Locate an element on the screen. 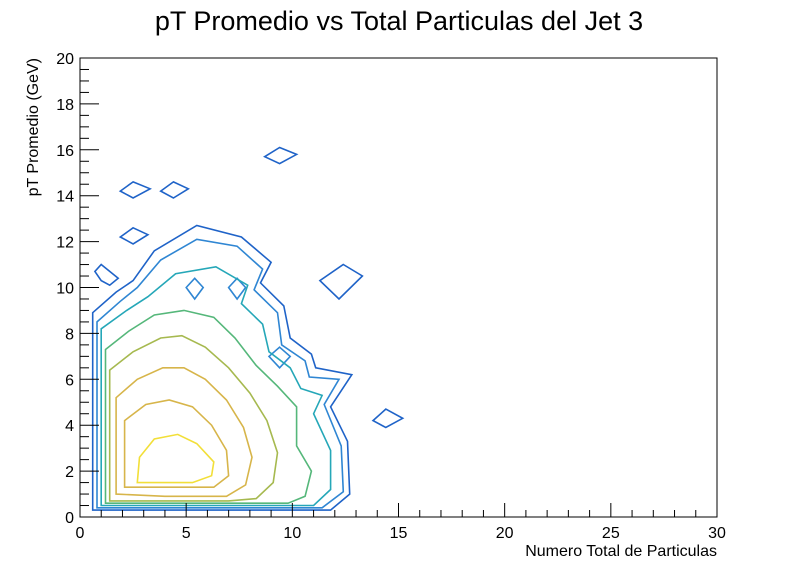 This screenshot has height=576, width=798. y-tick-label: 18 is located at coordinates (65, 105).